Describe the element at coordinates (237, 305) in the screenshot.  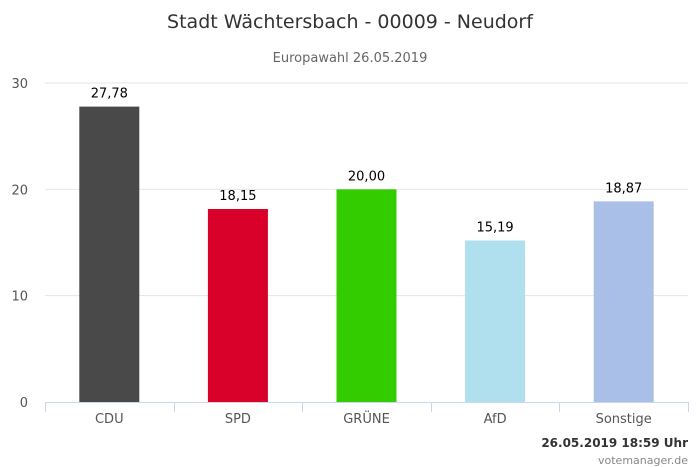
I see `bar-spd` at that location.